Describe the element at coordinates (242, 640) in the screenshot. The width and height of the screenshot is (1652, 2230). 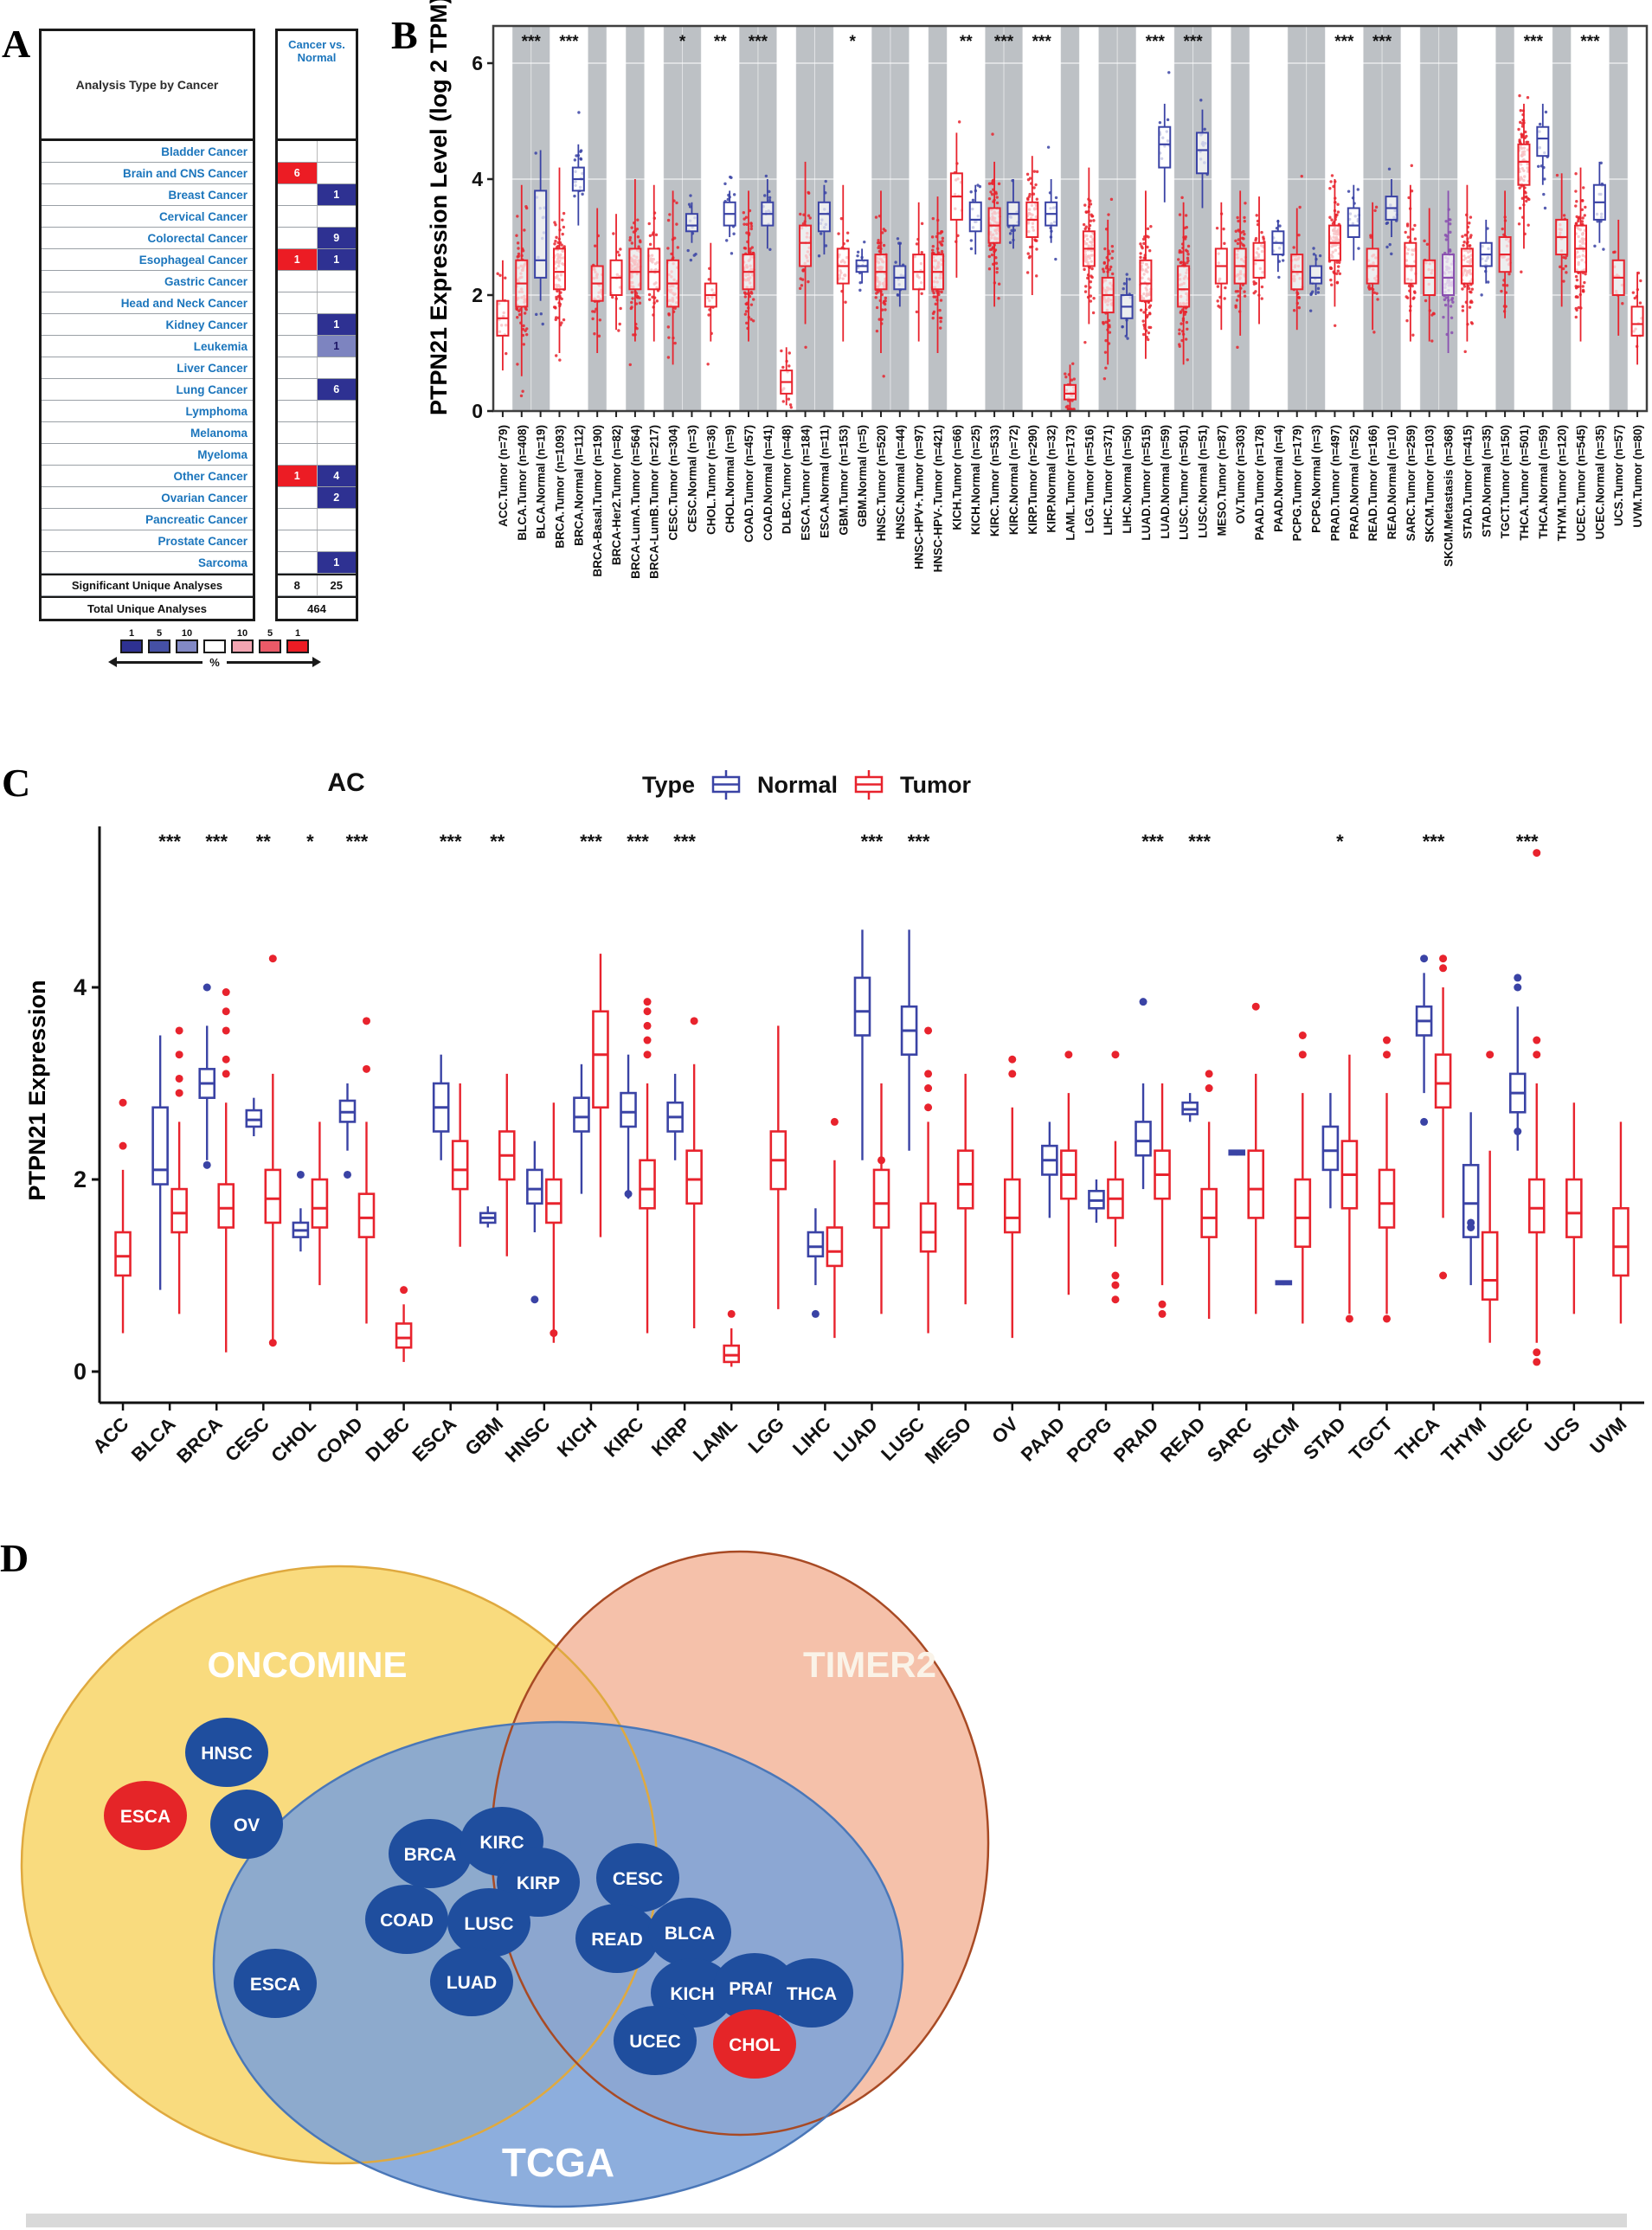
I see `legend-swatch-4: 10` at that location.